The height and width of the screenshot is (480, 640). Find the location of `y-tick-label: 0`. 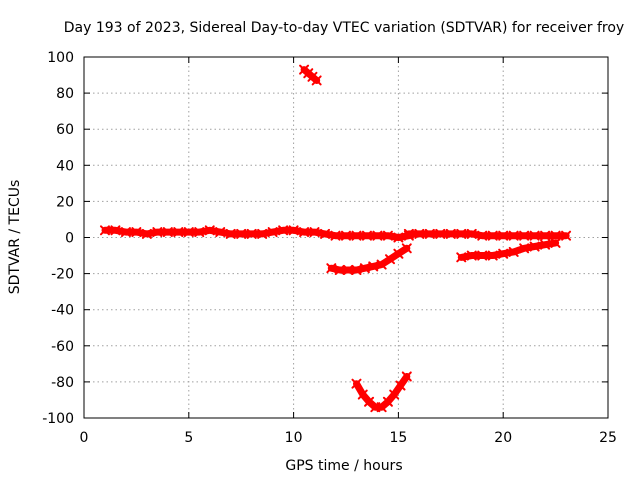

y-tick-label: 0 is located at coordinates (69, 239).